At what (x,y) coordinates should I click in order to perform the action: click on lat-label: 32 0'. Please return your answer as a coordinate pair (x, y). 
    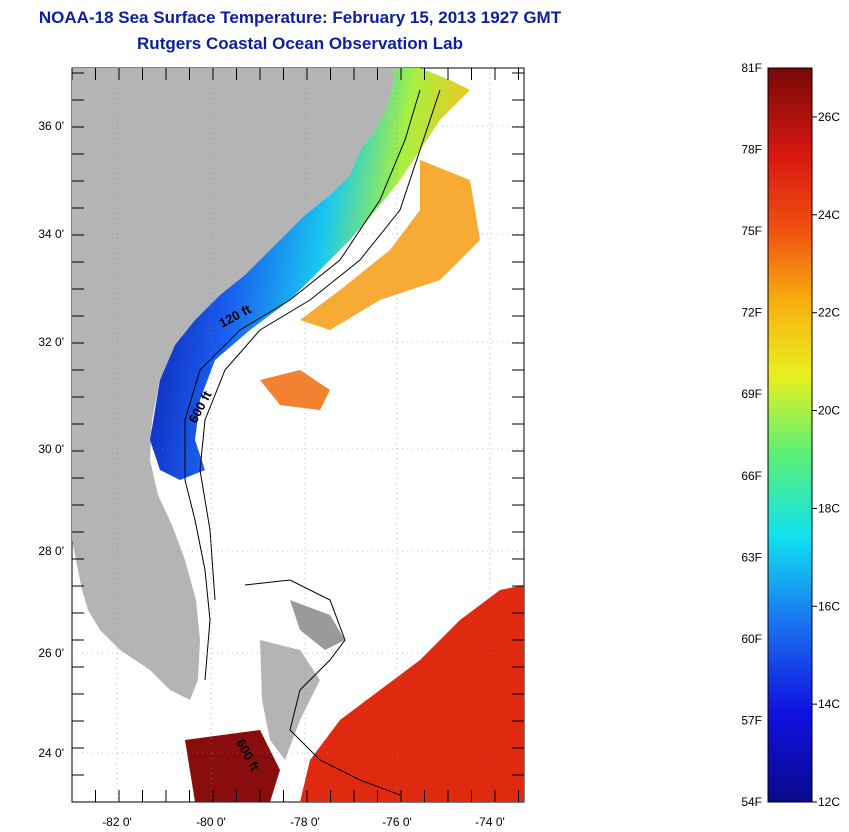
    Looking at the image, I should click on (51, 342).